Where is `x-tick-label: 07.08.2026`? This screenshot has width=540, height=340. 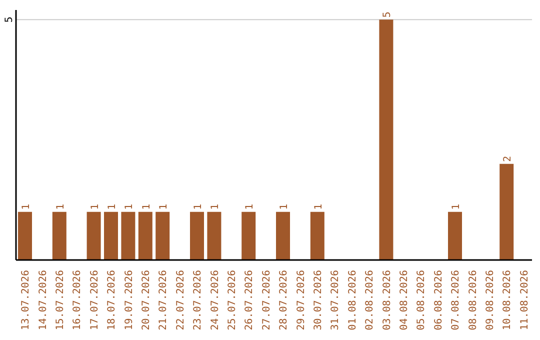 x-tick-label: 07.08.2026 is located at coordinates (456, 300).